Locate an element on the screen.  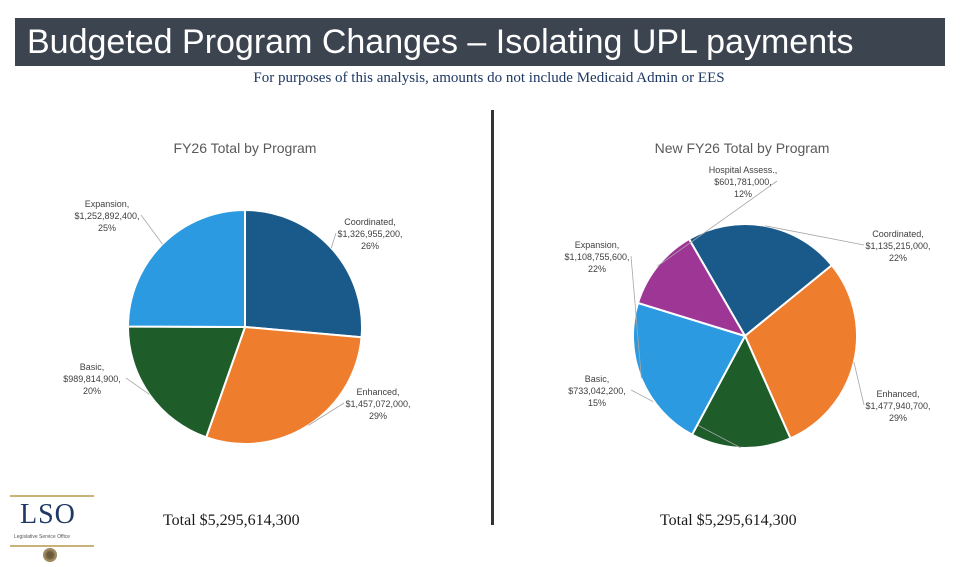
slice-label-enhanced: Enhanced, $1,457,072,000, 29% is located at coordinates (377, 404).